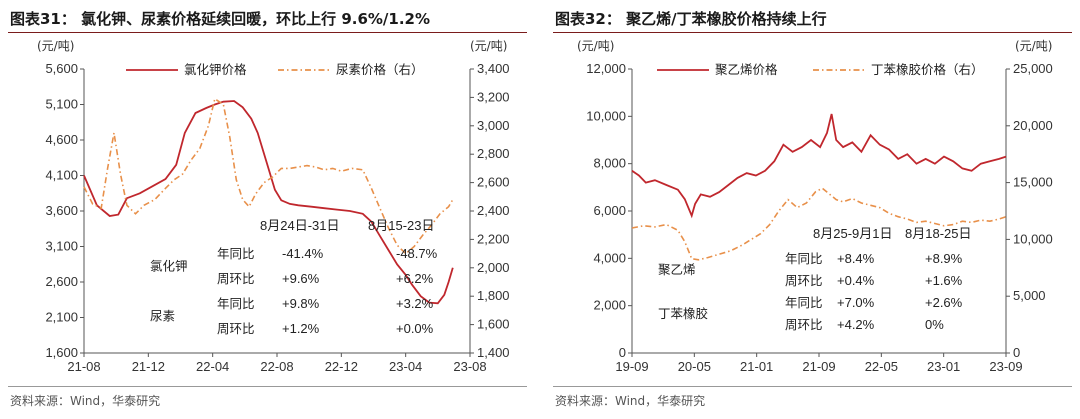 This screenshot has width=1080, height=419. What do you see at coordinates (341, 366) in the screenshot?
I see `left-x-tick-label: 22-12` at bounding box center [341, 366].